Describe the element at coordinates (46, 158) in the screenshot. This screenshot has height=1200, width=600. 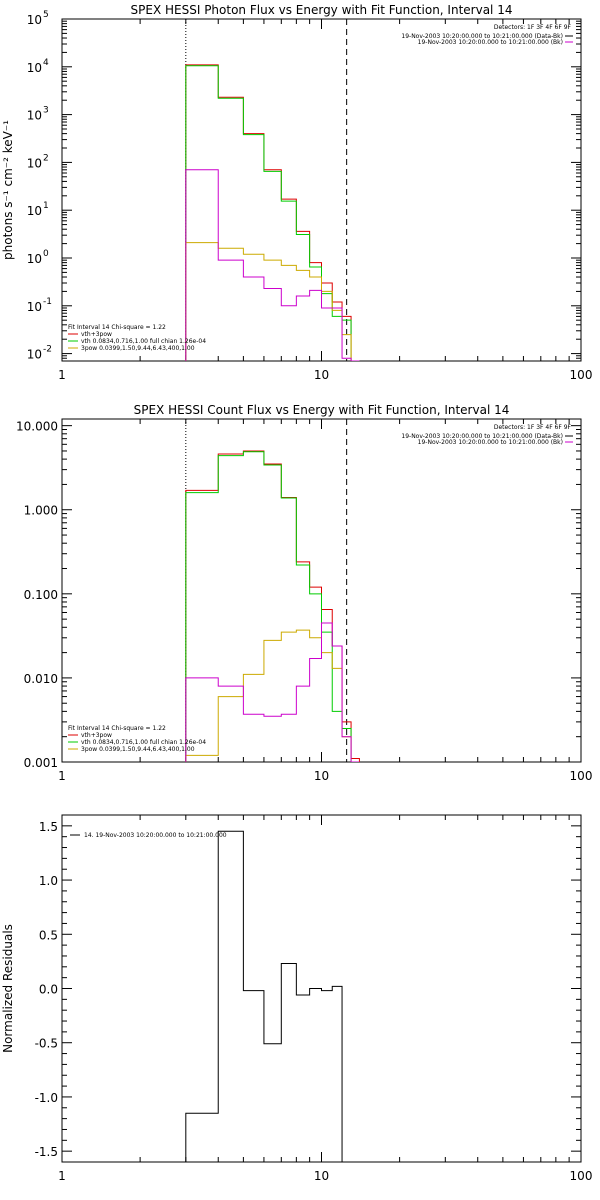
I see `y-tick-exponent: 2` at that location.